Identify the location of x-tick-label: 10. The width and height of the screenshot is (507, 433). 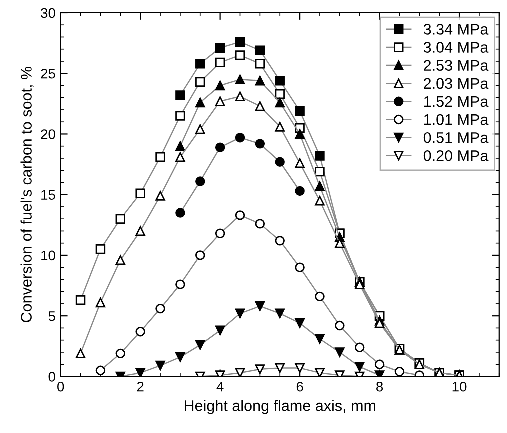
(459, 387).